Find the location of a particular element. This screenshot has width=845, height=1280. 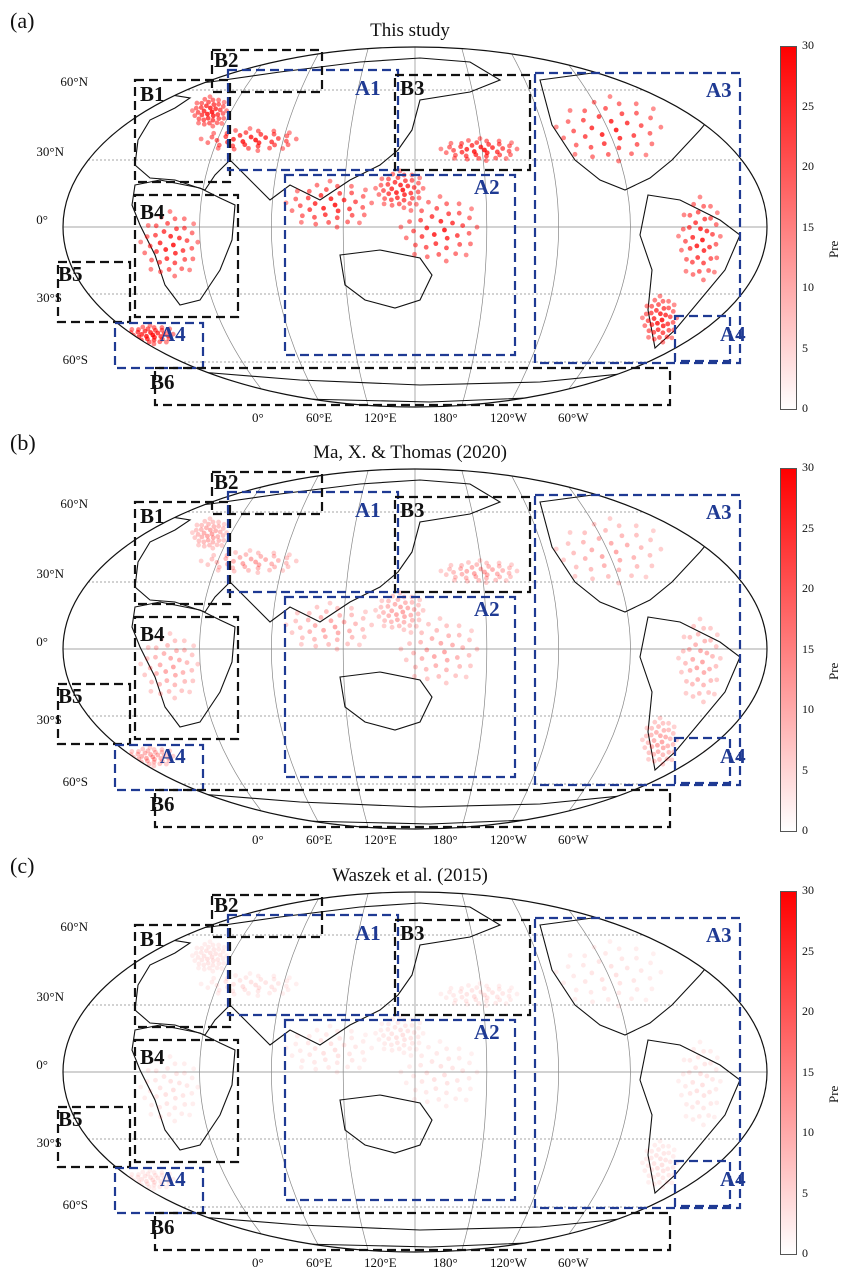

panel-label: (c) is located at coordinates (22, 865).